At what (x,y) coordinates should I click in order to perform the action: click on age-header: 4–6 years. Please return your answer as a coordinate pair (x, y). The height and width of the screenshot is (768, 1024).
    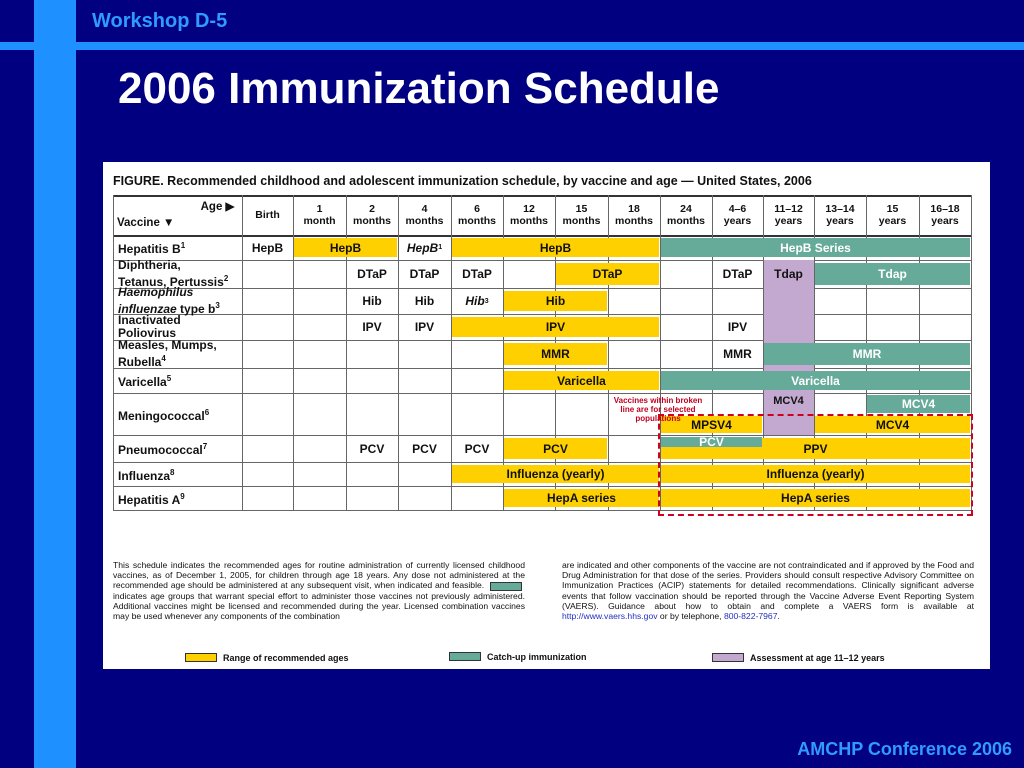
    Looking at the image, I should click on (737, 215).